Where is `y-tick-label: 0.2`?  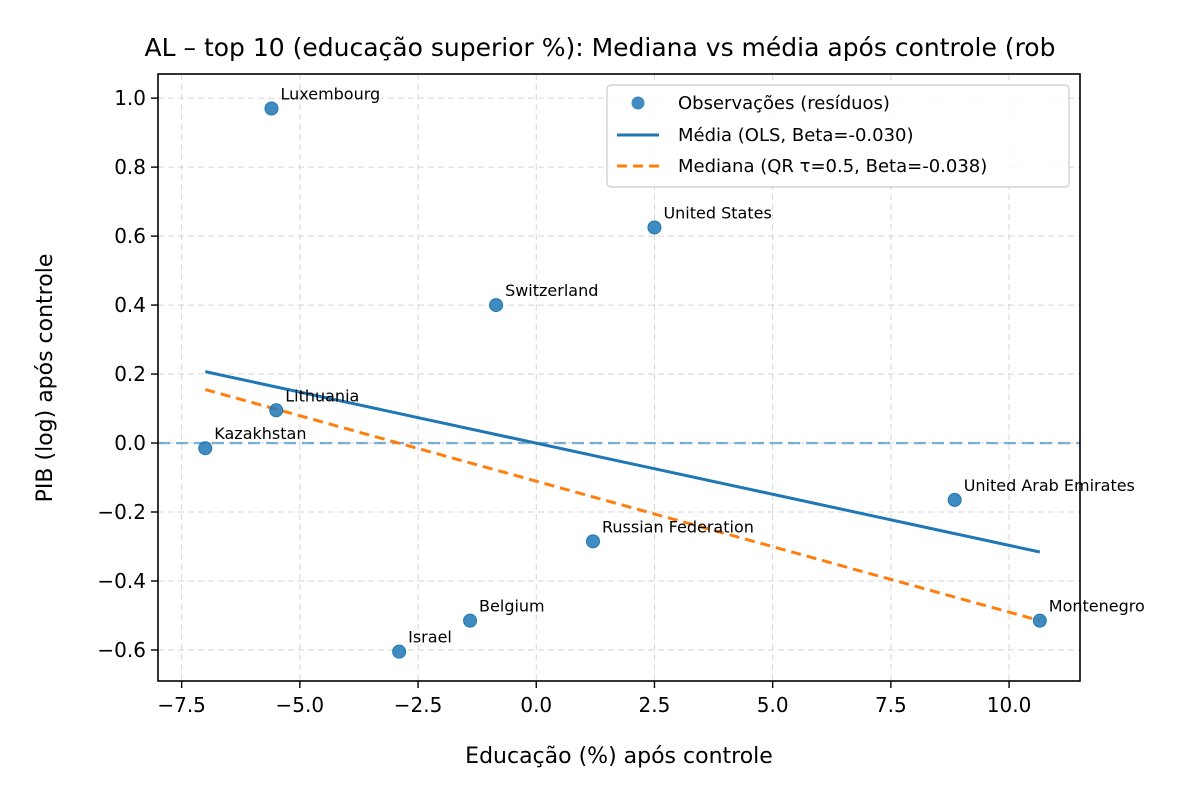 y-tick-label: 0.2 is located at coordinates (130, 374).